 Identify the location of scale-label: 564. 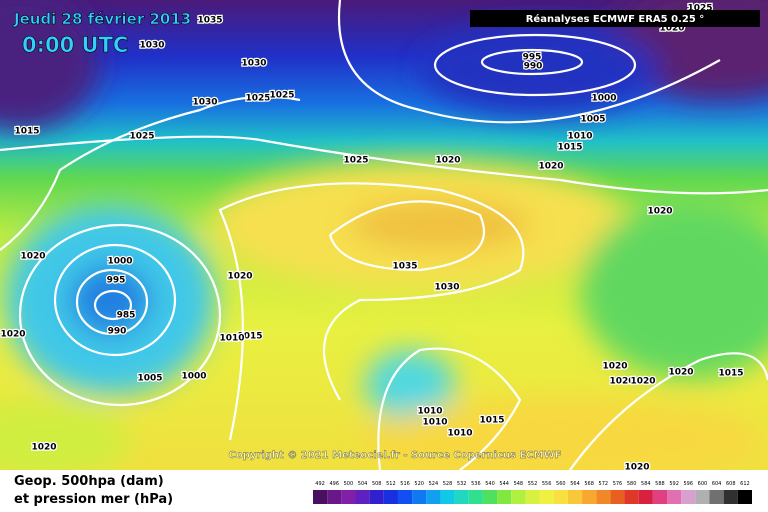
(575, 484).